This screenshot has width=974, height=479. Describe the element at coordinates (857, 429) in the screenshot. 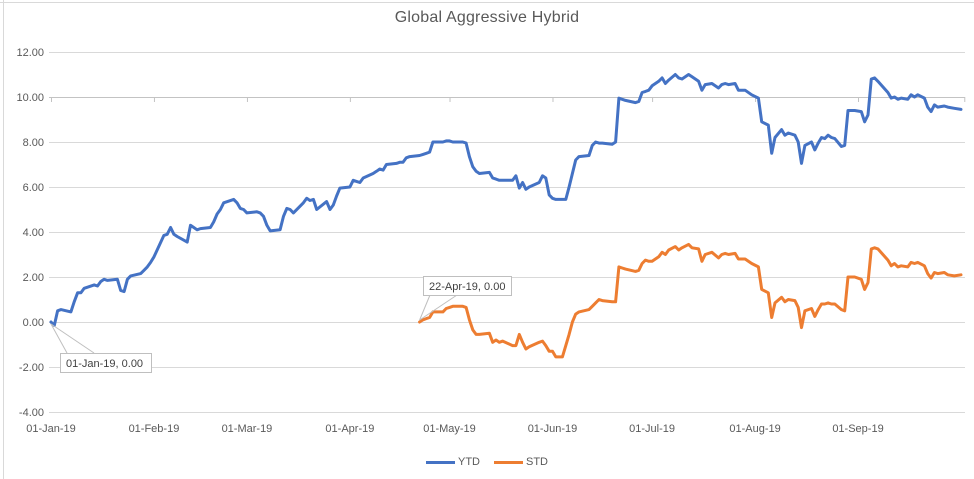

I see `x-axis-tick-label: 01-Sep-19` at that location.